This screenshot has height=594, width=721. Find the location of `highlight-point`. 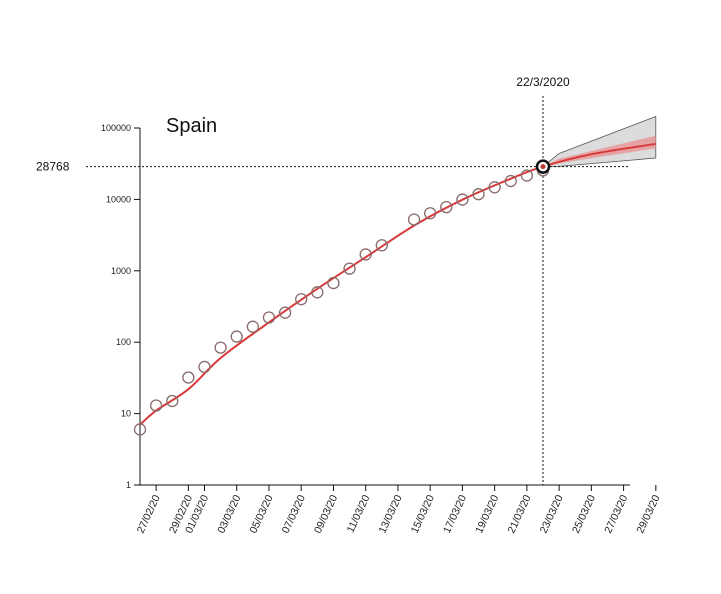

highlight-point is located at coordinates (543, 166).